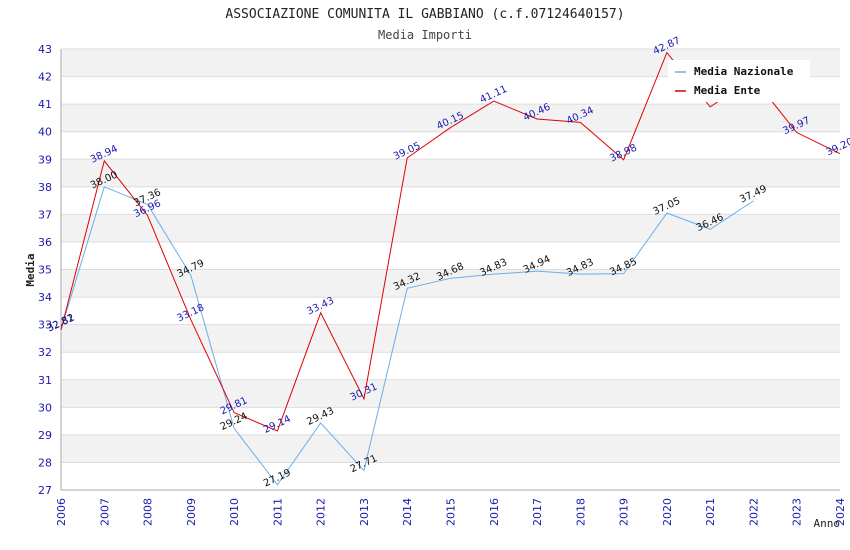 This screenshot has height=550, width=850. I want to click on x-tick-label: 2020, so click(667, 512).